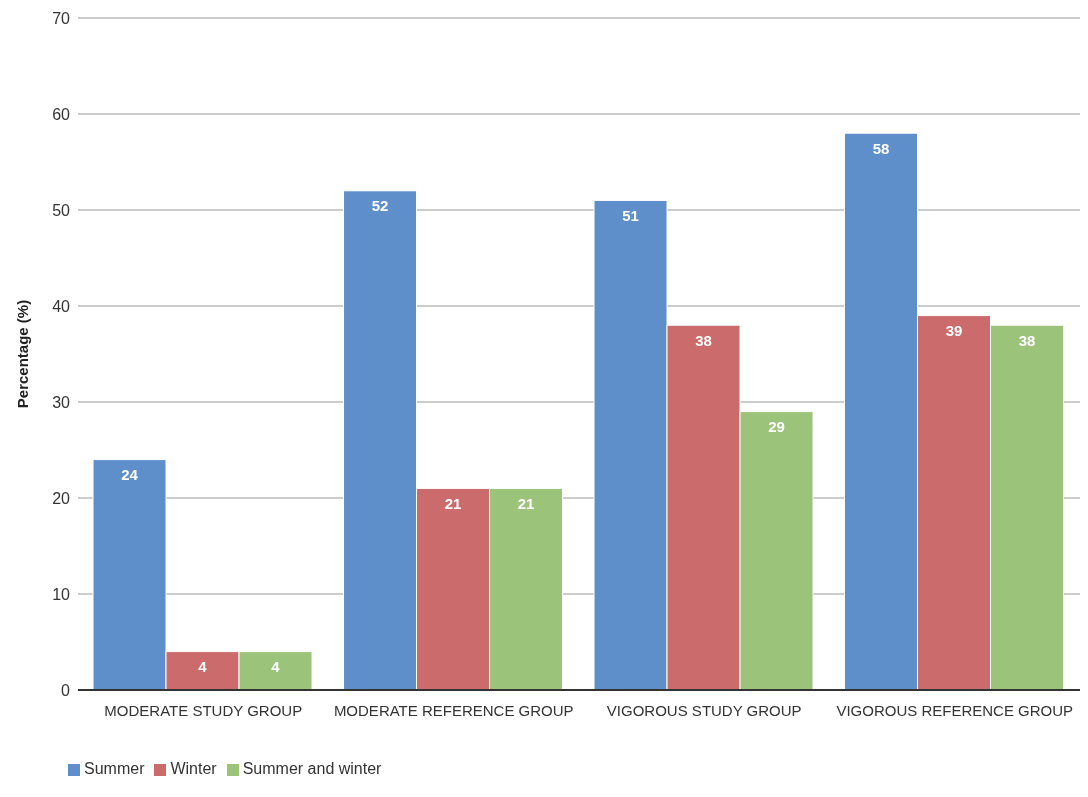 The height and width of the screenshot is (797, 1088). Describe the element at coordinates (130, 475) in the screenshot. I see `data-label: 24` at that location.